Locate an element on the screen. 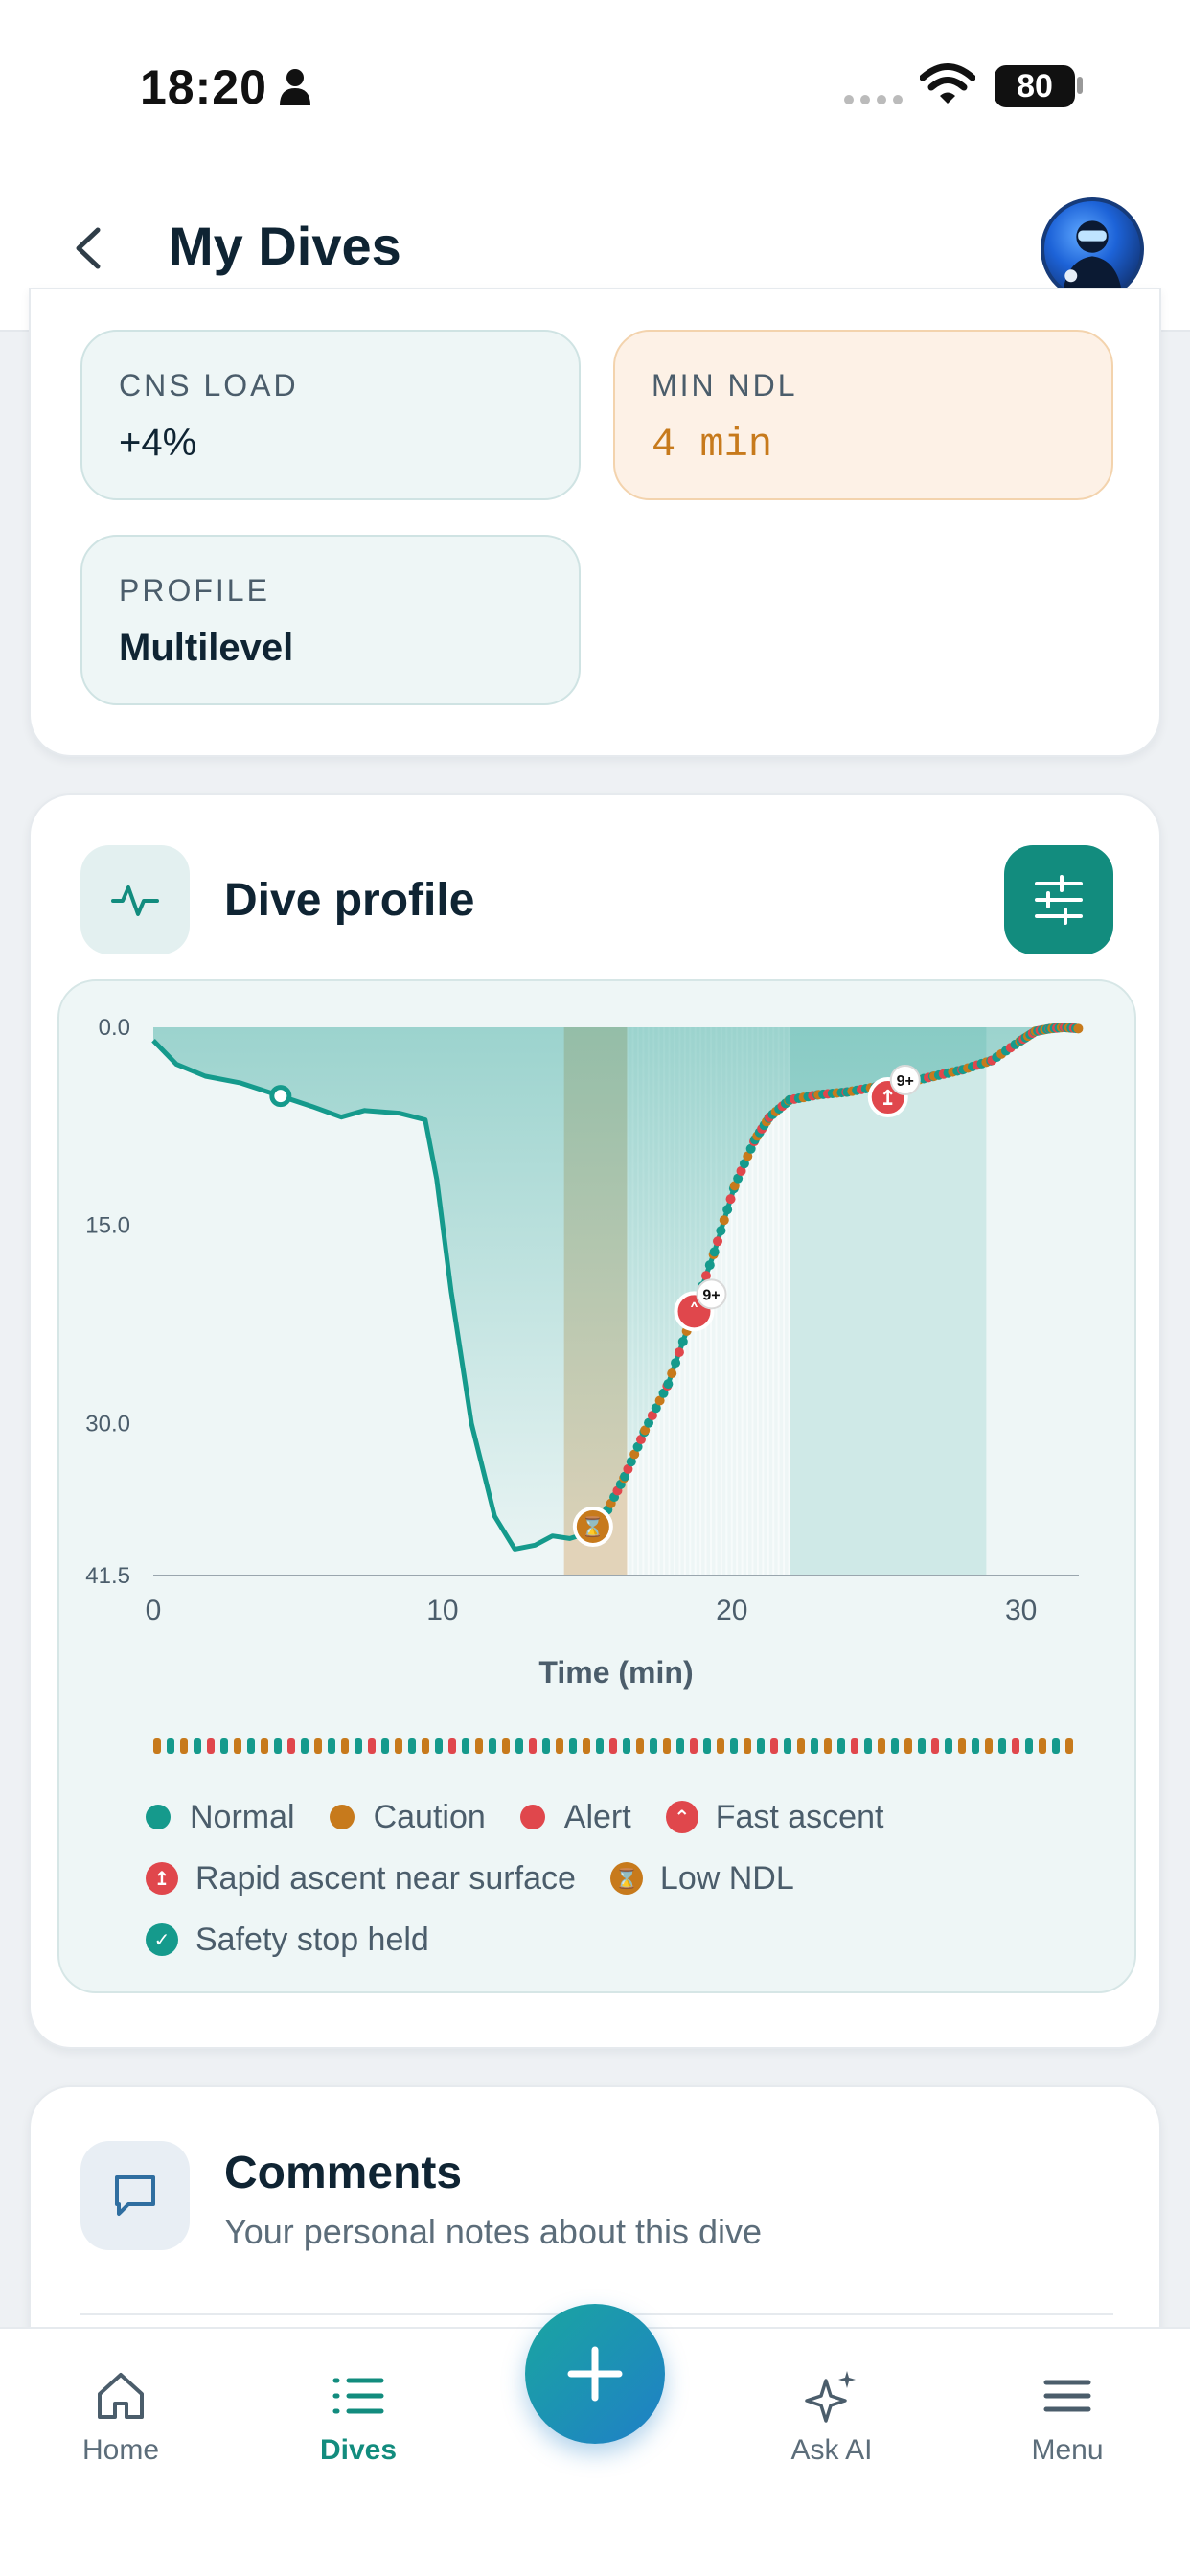 This screenshot has width=1190, height=2576. profile-icon-box is located at coordinates (135, 899).